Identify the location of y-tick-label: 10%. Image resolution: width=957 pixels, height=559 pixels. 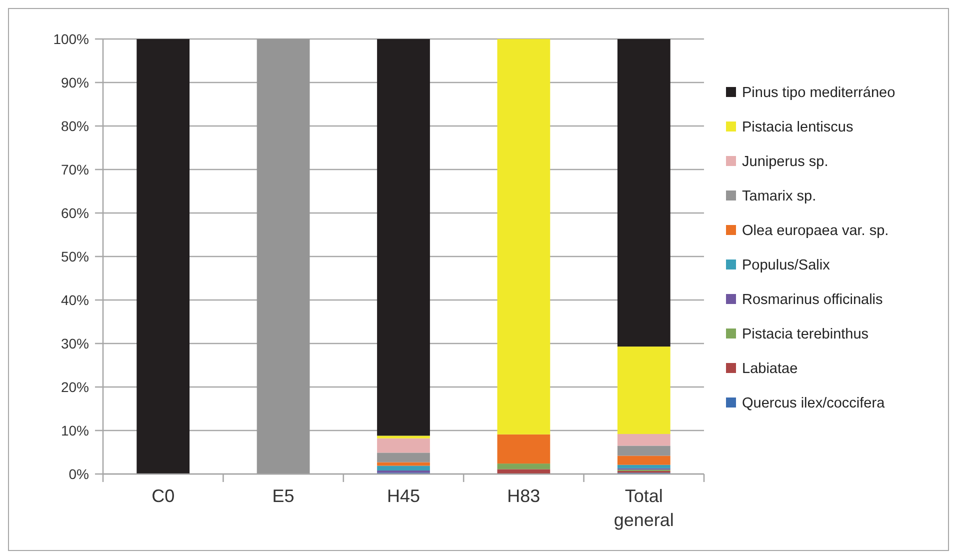
(74, 430).